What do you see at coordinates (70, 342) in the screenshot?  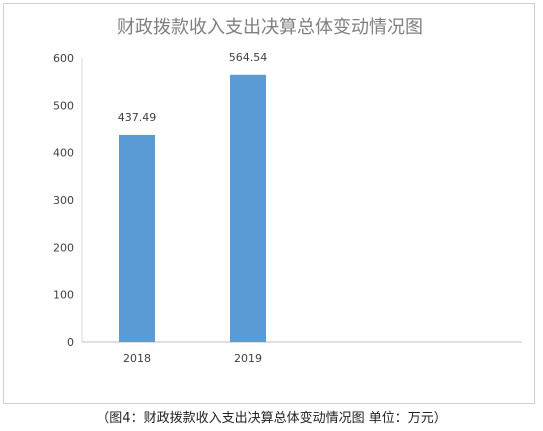 I see `y-tick-label: 0` at bounding box center [70, 342].